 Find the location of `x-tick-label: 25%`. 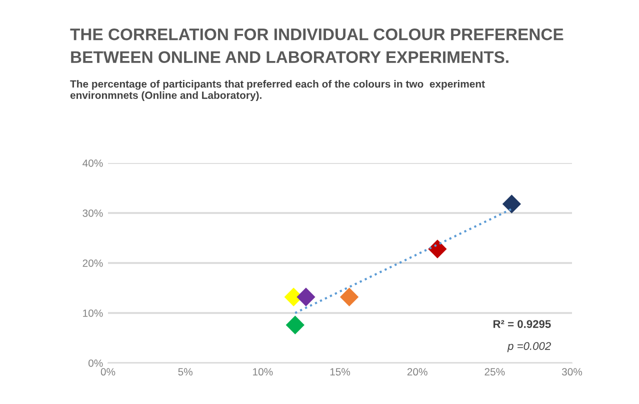

x-tick-label: 25% is located at coordinates (494, 372).